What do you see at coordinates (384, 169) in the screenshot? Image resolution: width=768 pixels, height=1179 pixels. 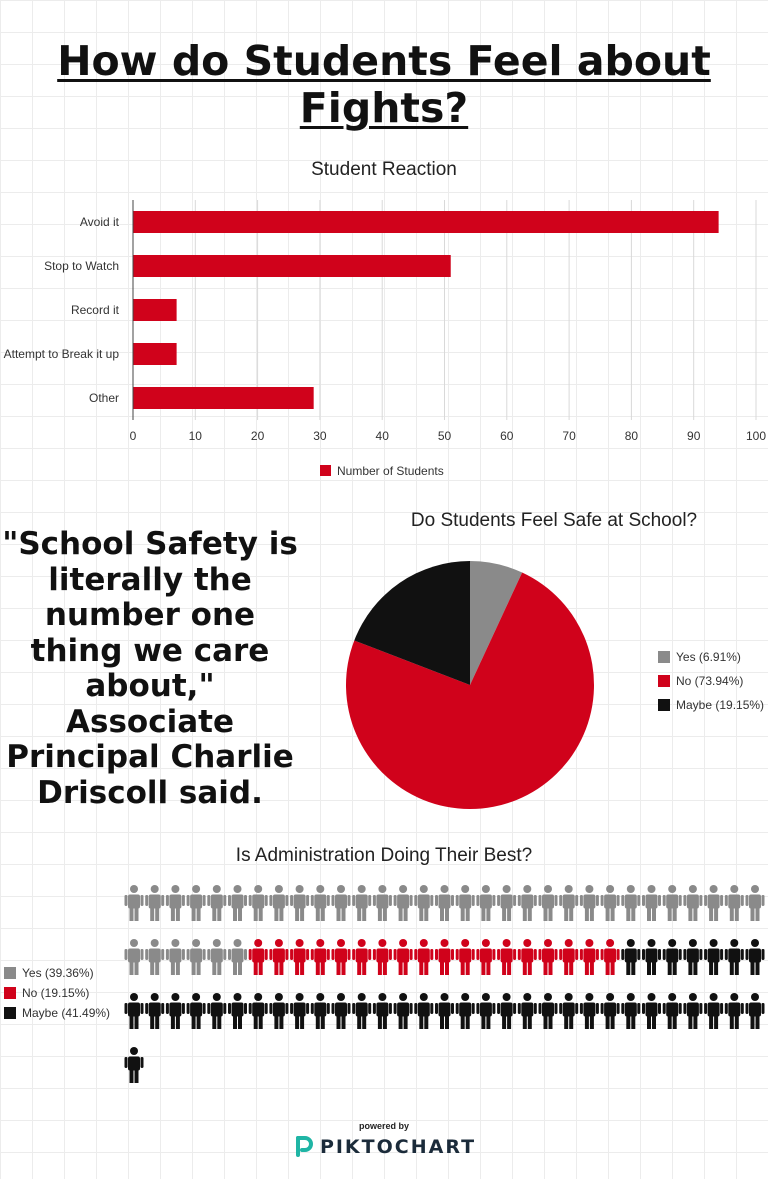 I see `bar-chart-title: Student Reaction` at bounding box center [384, 169].